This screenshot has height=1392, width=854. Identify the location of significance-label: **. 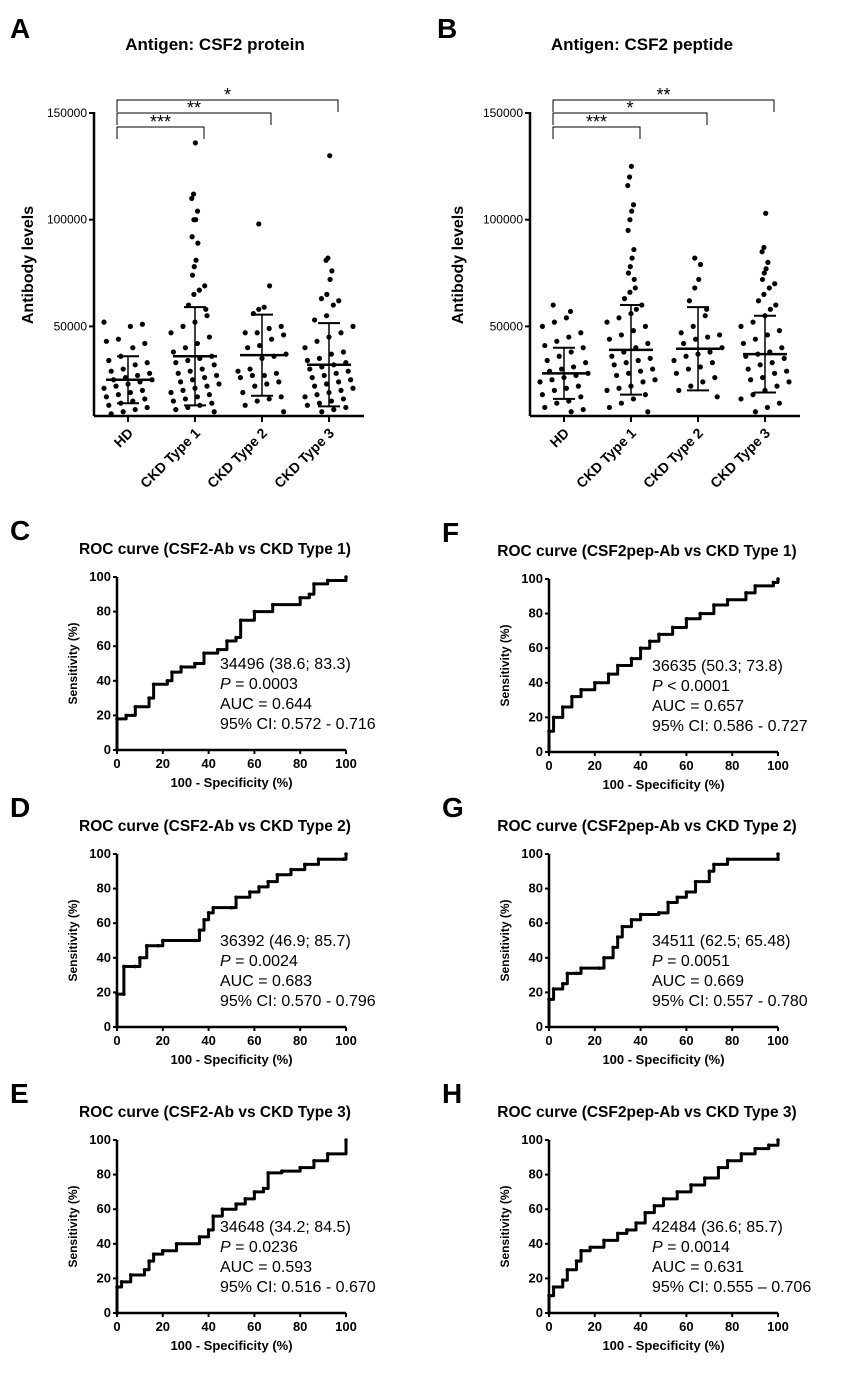
(194, 108).